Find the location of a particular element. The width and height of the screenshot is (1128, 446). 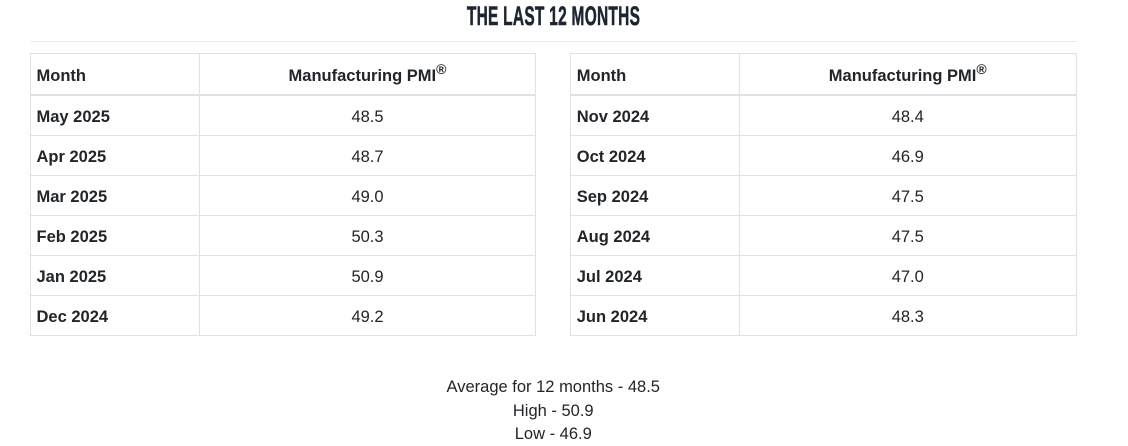

summary-average: Average for 12 months - 48.5 is located at coordinates (553, 387).